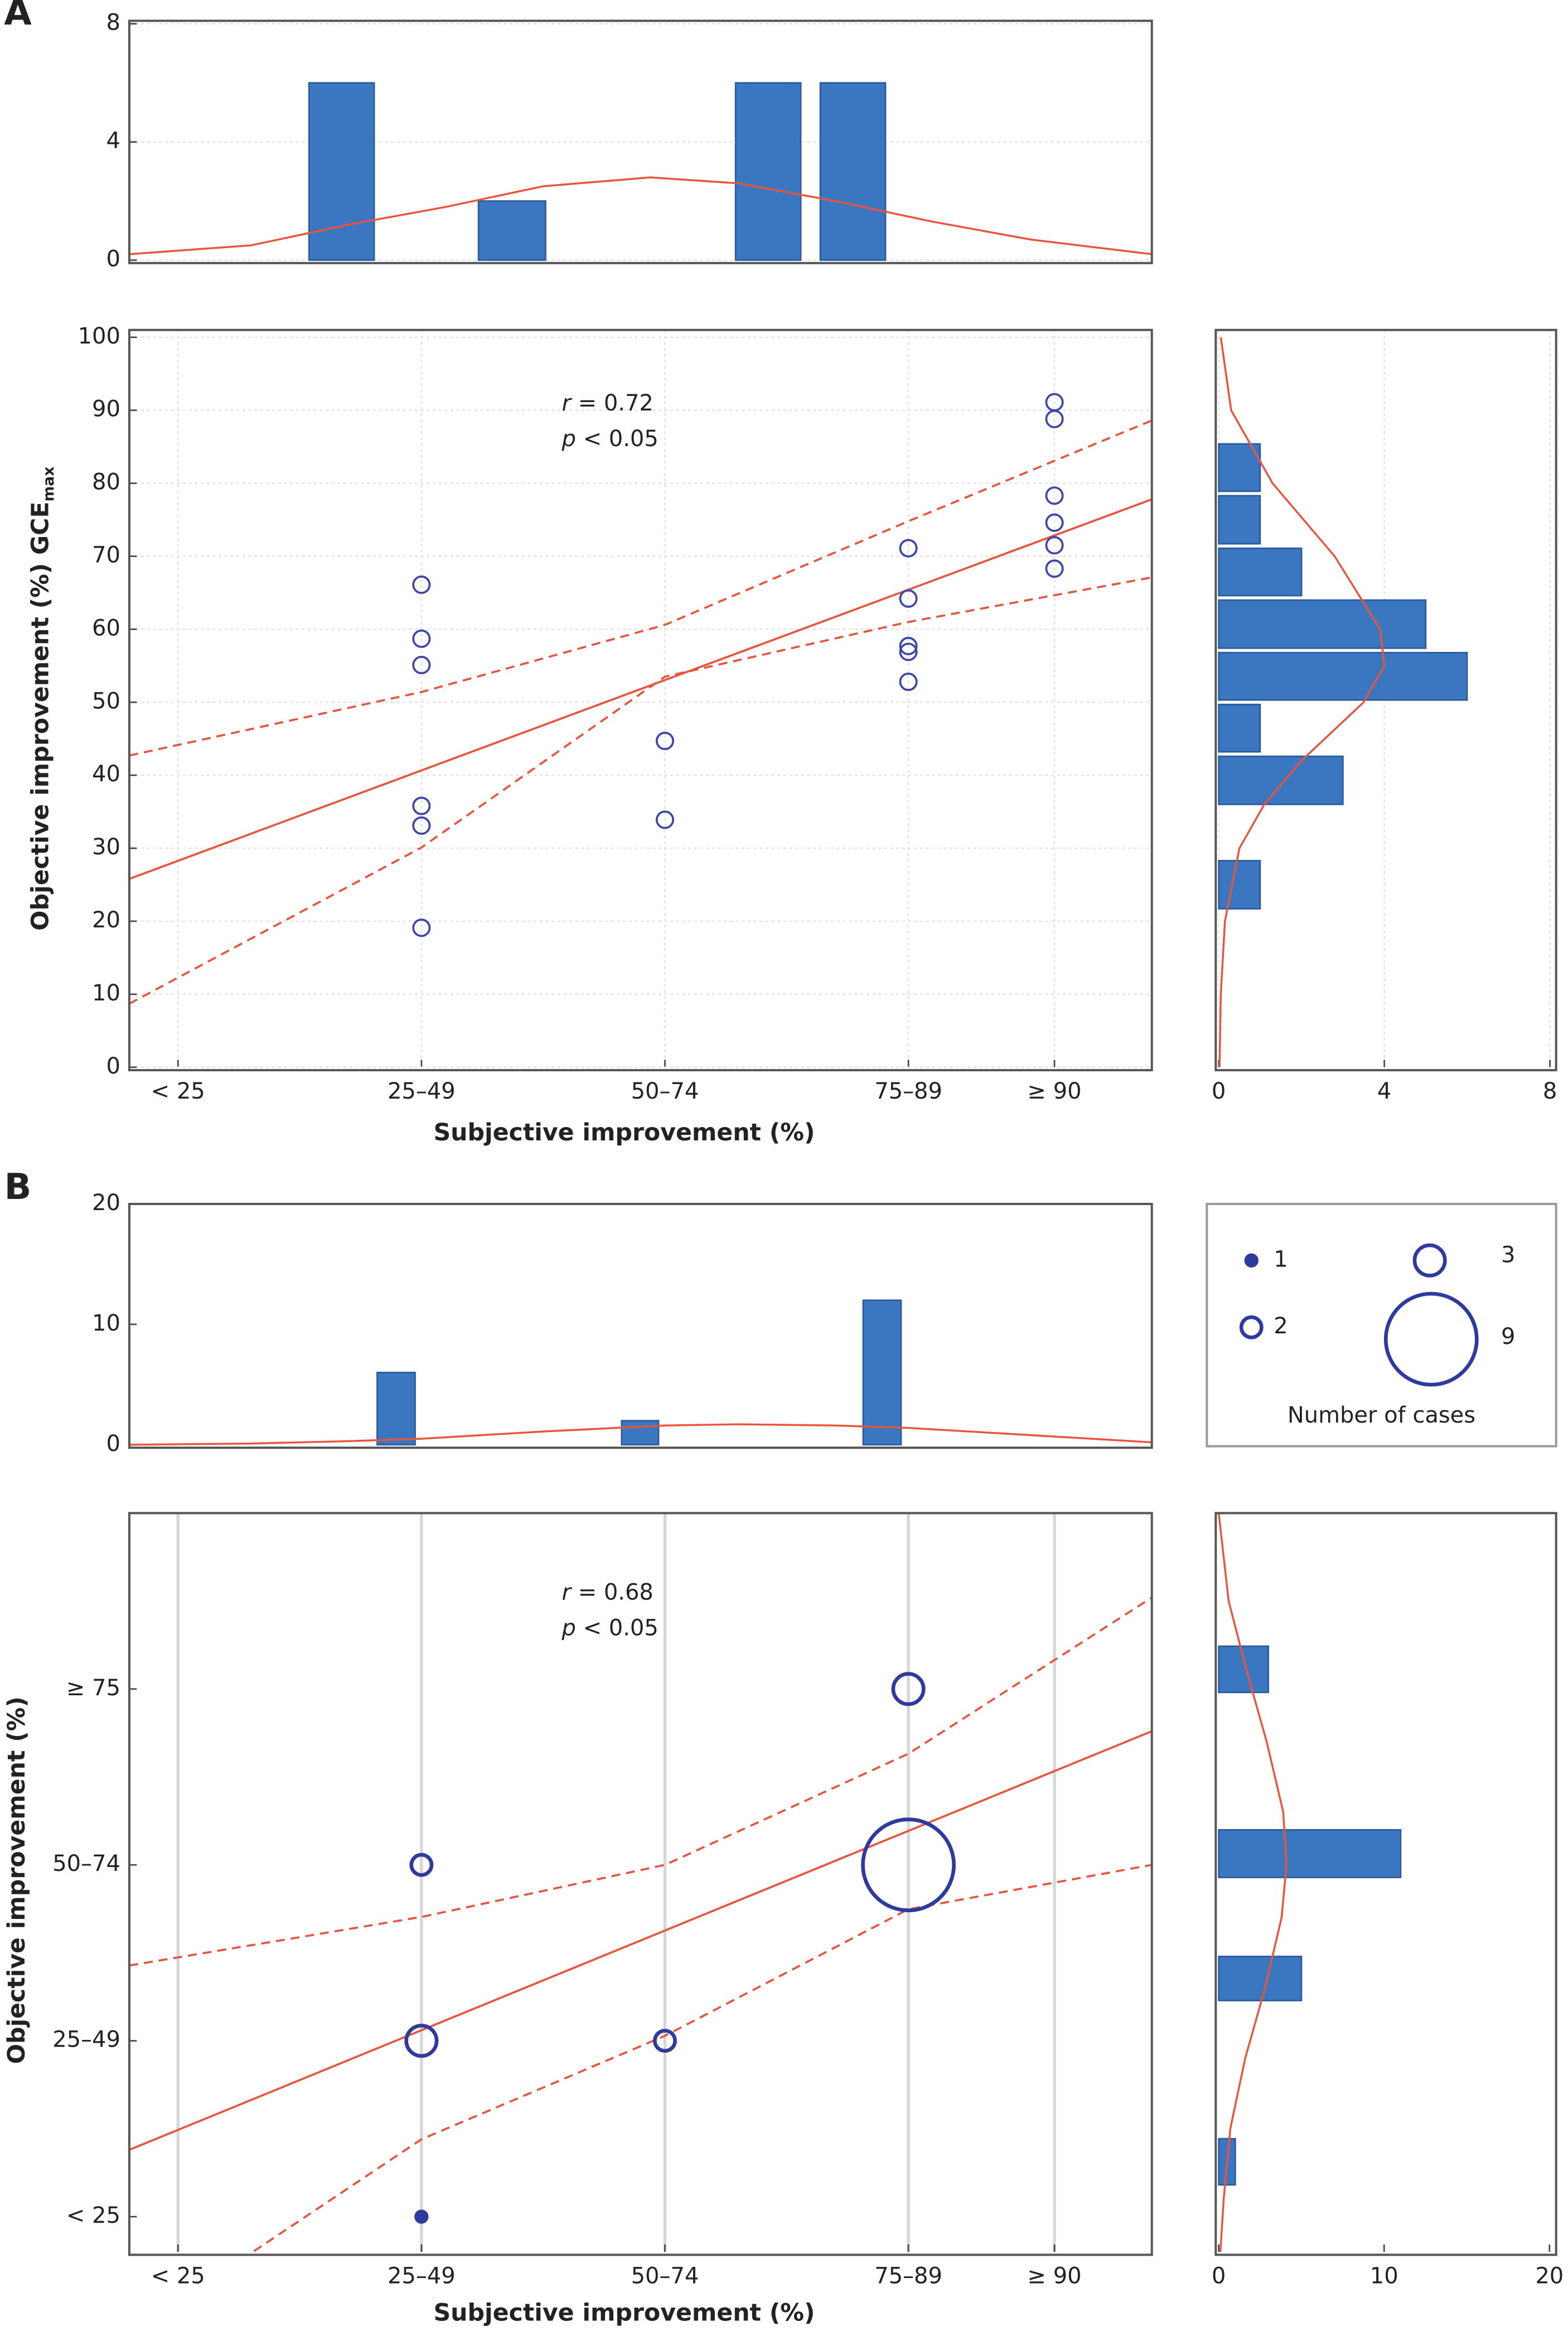 The image size is (1568, 2336). I want to click on y-tick-label: 8, so click(113, 23).